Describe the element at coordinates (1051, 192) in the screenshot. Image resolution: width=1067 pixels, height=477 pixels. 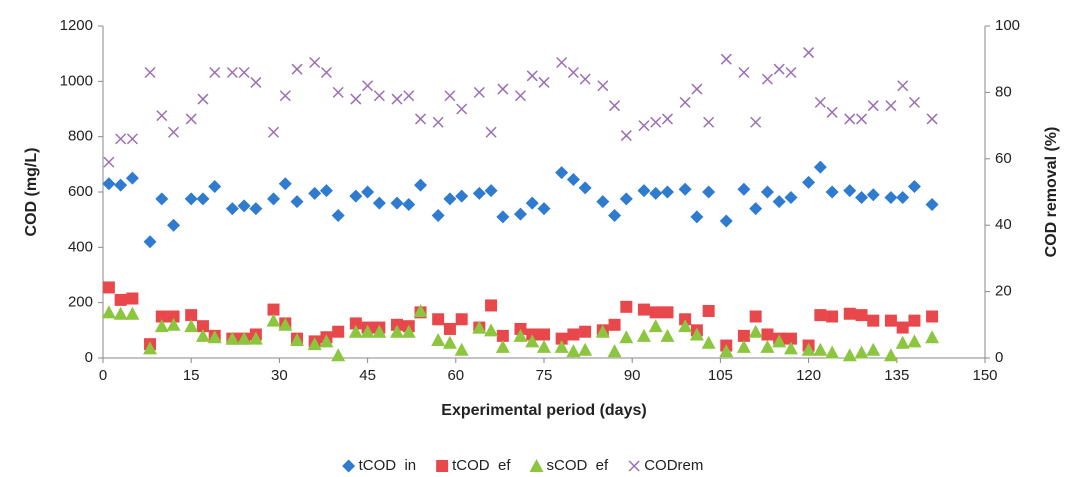
I see `y2-axis-title: COD removal (%)` at that location.